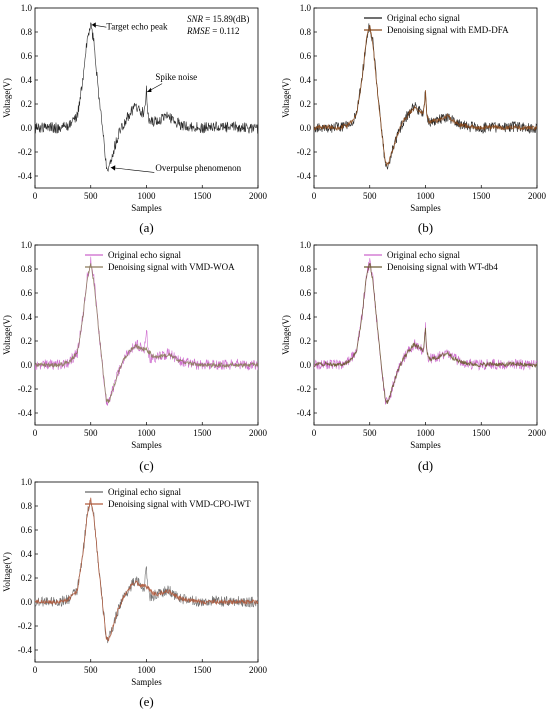 Image resolution: width=550 pixels, height=714 pixels. What do you see at coordinates (146, 573) in the screenshot?
I see `series-line-original` at bounding box center [146, 573].